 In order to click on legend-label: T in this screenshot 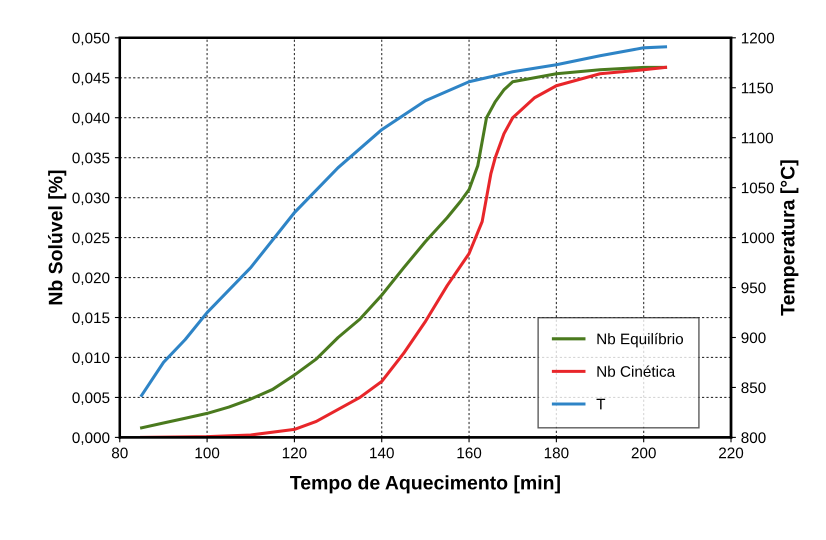, I will do `click(601, 404)`.